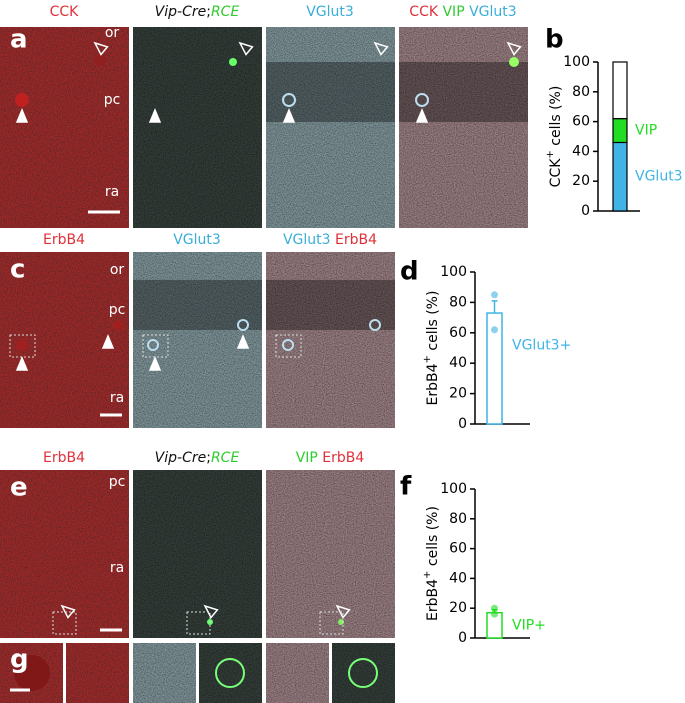 The height and width of the screenshot is (703, 685). I want to click on layer-label: ra, so click(117, 568).